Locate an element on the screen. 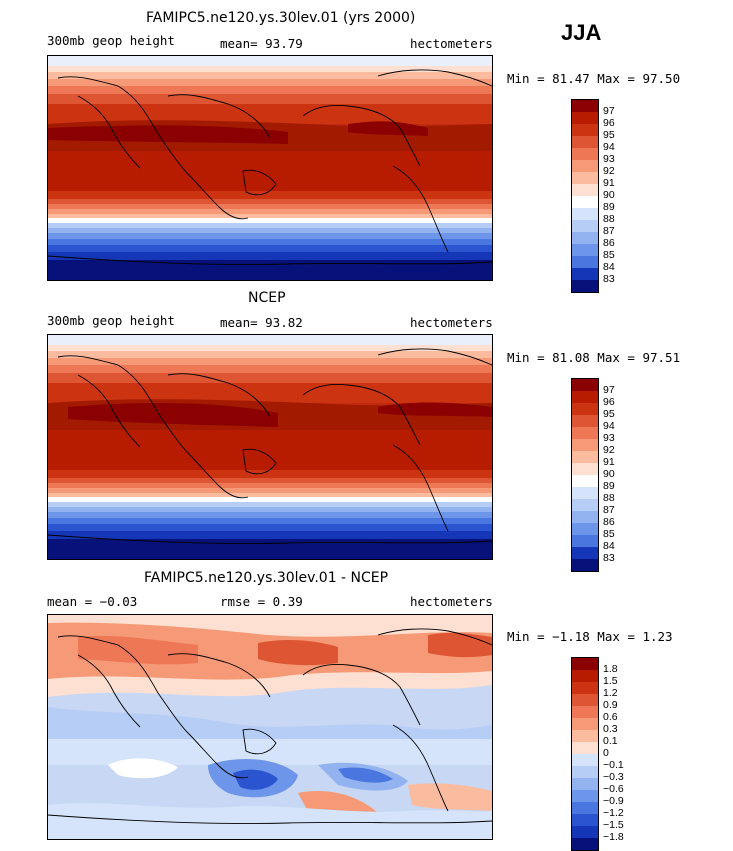  panel1-colorbar-label: 86 is located at coordinates (609, 243).